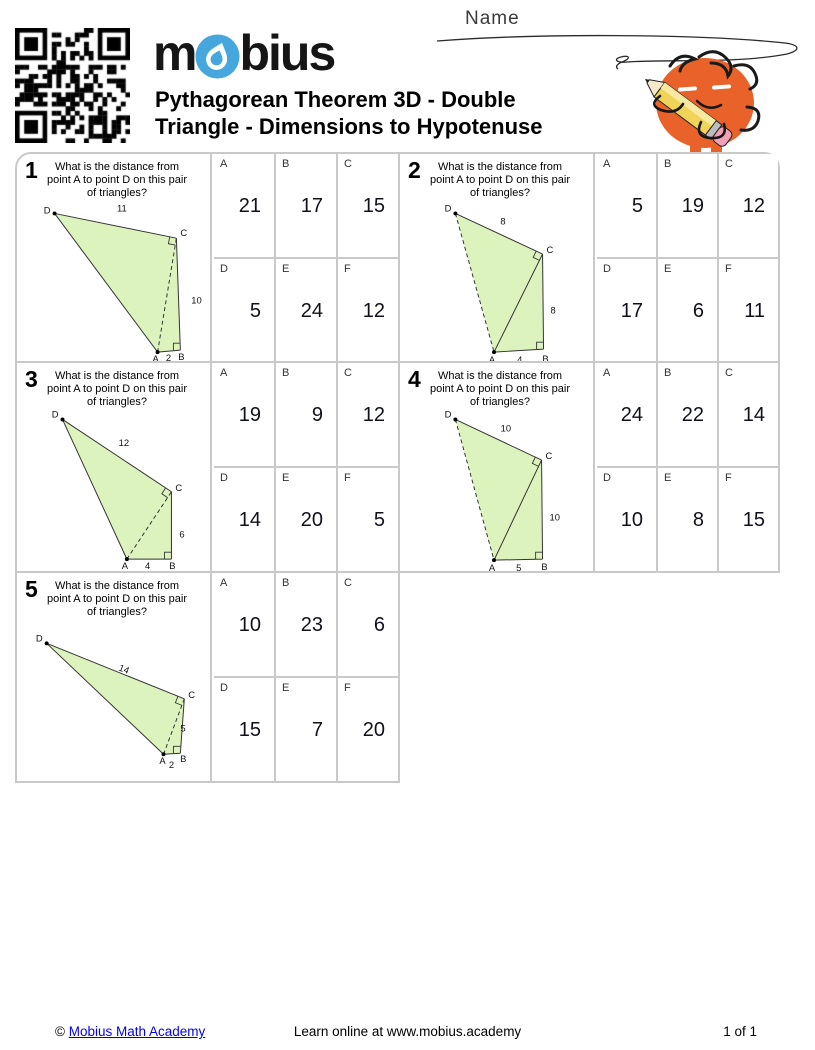 This screenshot has width=815, height=1050. I want to click on title-line-2: Triangle - Dimensions to Hypotenuse, so click(349, 126).